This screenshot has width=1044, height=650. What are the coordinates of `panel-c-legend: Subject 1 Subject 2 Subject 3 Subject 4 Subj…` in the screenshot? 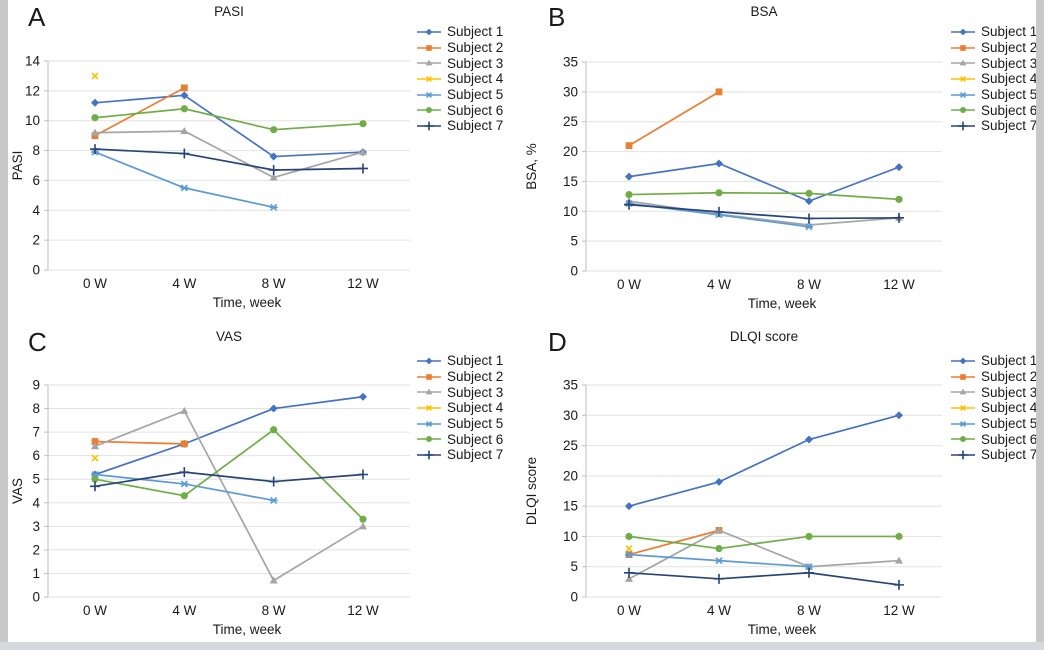 It's located at (459, 408).